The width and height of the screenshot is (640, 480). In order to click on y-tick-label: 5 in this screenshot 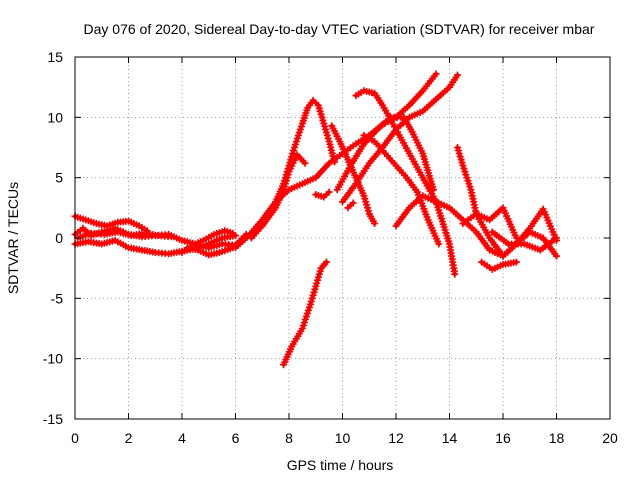, I will do `click(59, 178)`.